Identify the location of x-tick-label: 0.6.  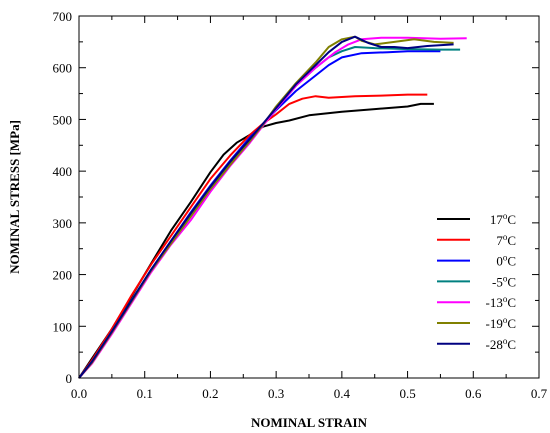
(473, 393).